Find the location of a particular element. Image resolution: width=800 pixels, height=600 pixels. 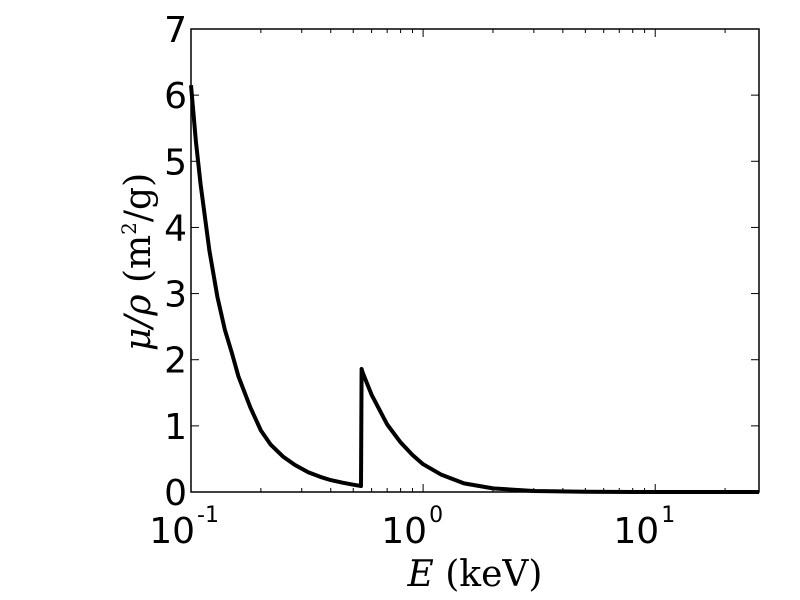

x-tick-label: 10 0 is located at coordinates (412, 527).